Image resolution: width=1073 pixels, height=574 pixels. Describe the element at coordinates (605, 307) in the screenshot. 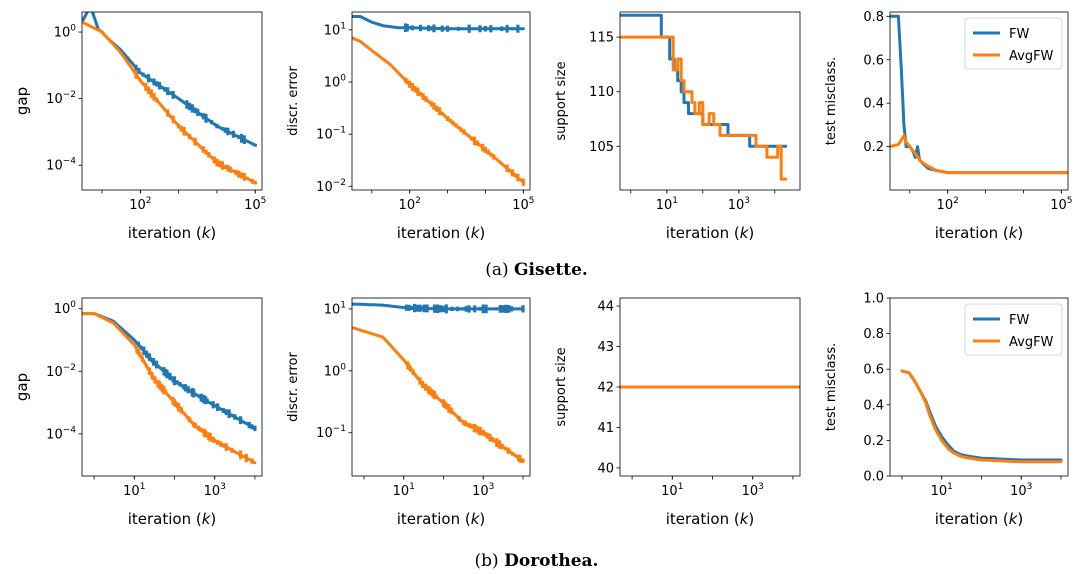

I see `y-tick-label: 44` at that location.